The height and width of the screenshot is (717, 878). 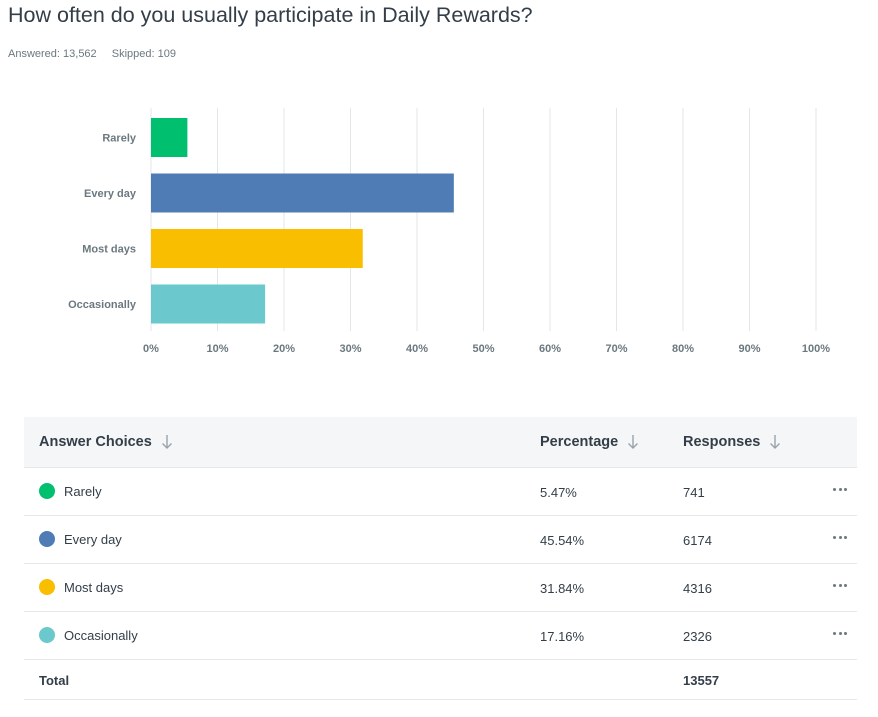 What do you see at coordinates (101, 635) in the screenshot?
I see `answer-choice-label: Occasionally` at bounding box center [101, 635].